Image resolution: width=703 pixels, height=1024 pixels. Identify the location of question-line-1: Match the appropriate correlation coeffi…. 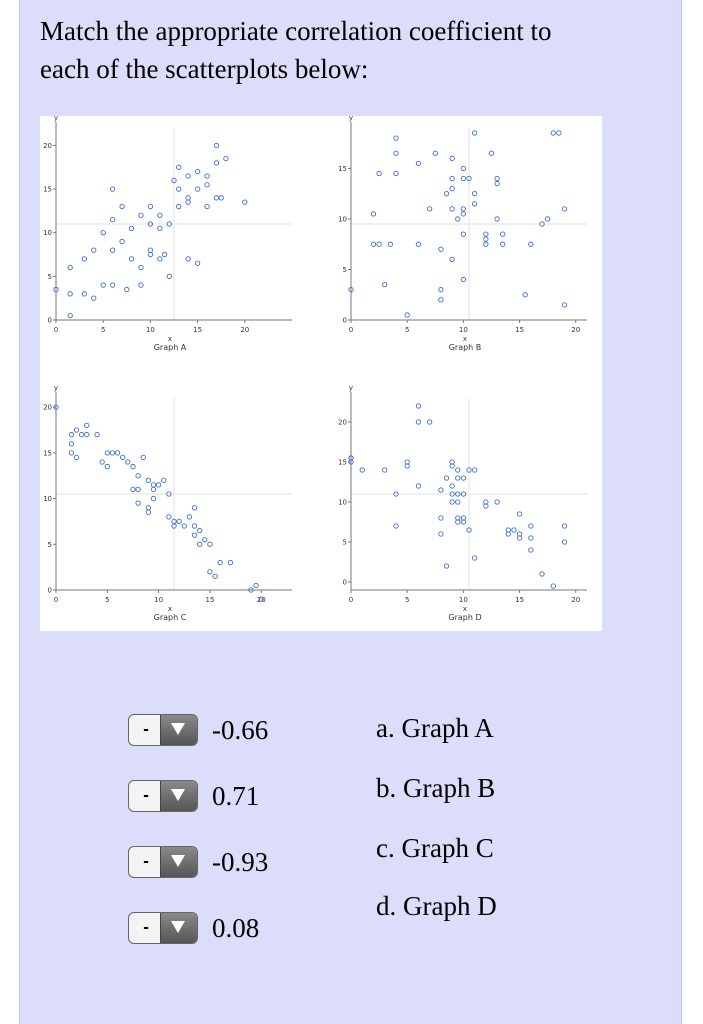
(296, 31).